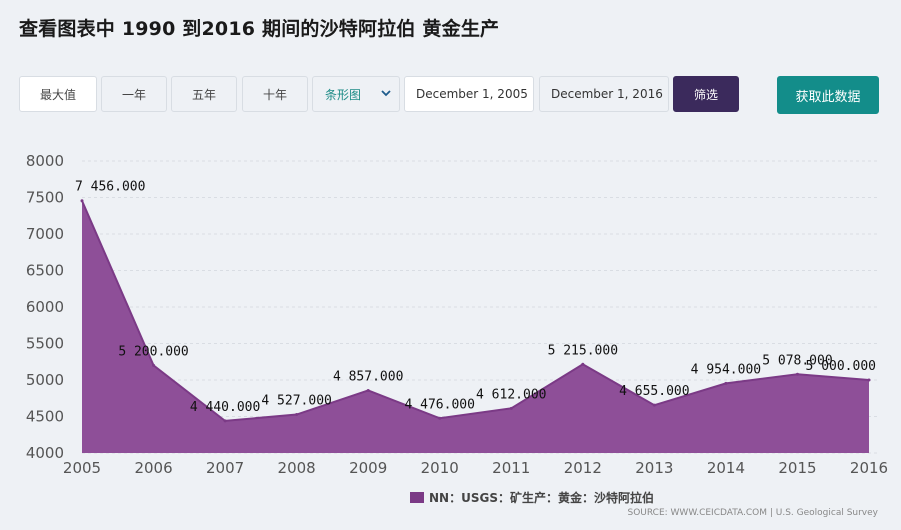 Image resolution: width=901 pixels, height=530 pixels. What do you see at coordinates (386, 93) in the screenshot?
I see `chevron-down-icon` at bounding box center [386, 93].